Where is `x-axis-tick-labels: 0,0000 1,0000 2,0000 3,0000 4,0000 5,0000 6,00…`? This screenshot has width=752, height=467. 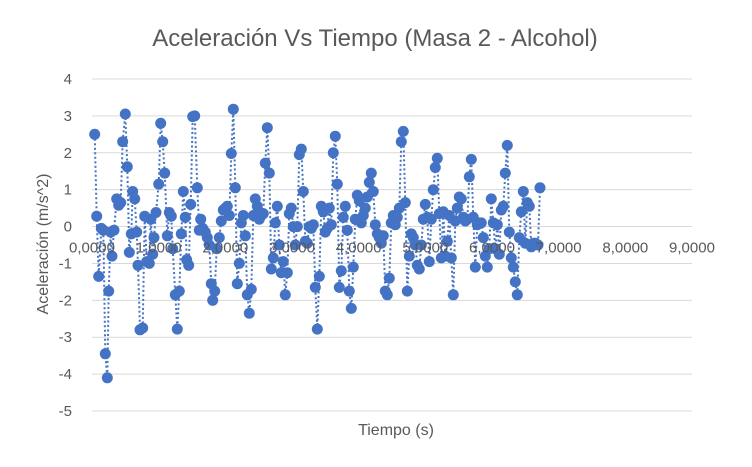
x-axis-tick-labels: 0,0000 1,0000 2,0000 3,0000 4,0000 5,0000 6,00… is located at coordinates (392, 248).